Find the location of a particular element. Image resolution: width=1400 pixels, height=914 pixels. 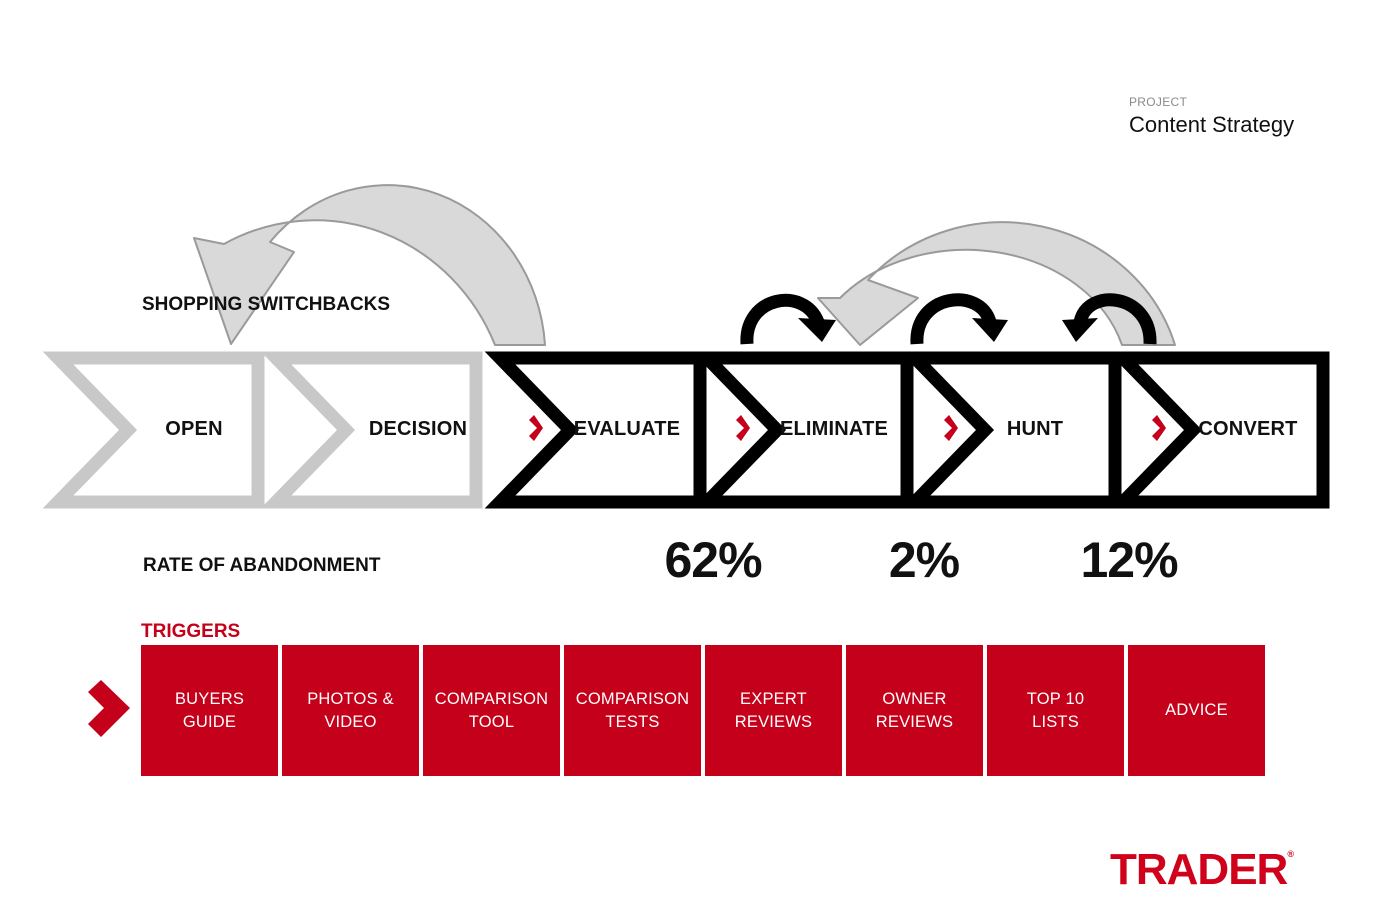

registered-mark: ® is located at coordinates (1290, 854).